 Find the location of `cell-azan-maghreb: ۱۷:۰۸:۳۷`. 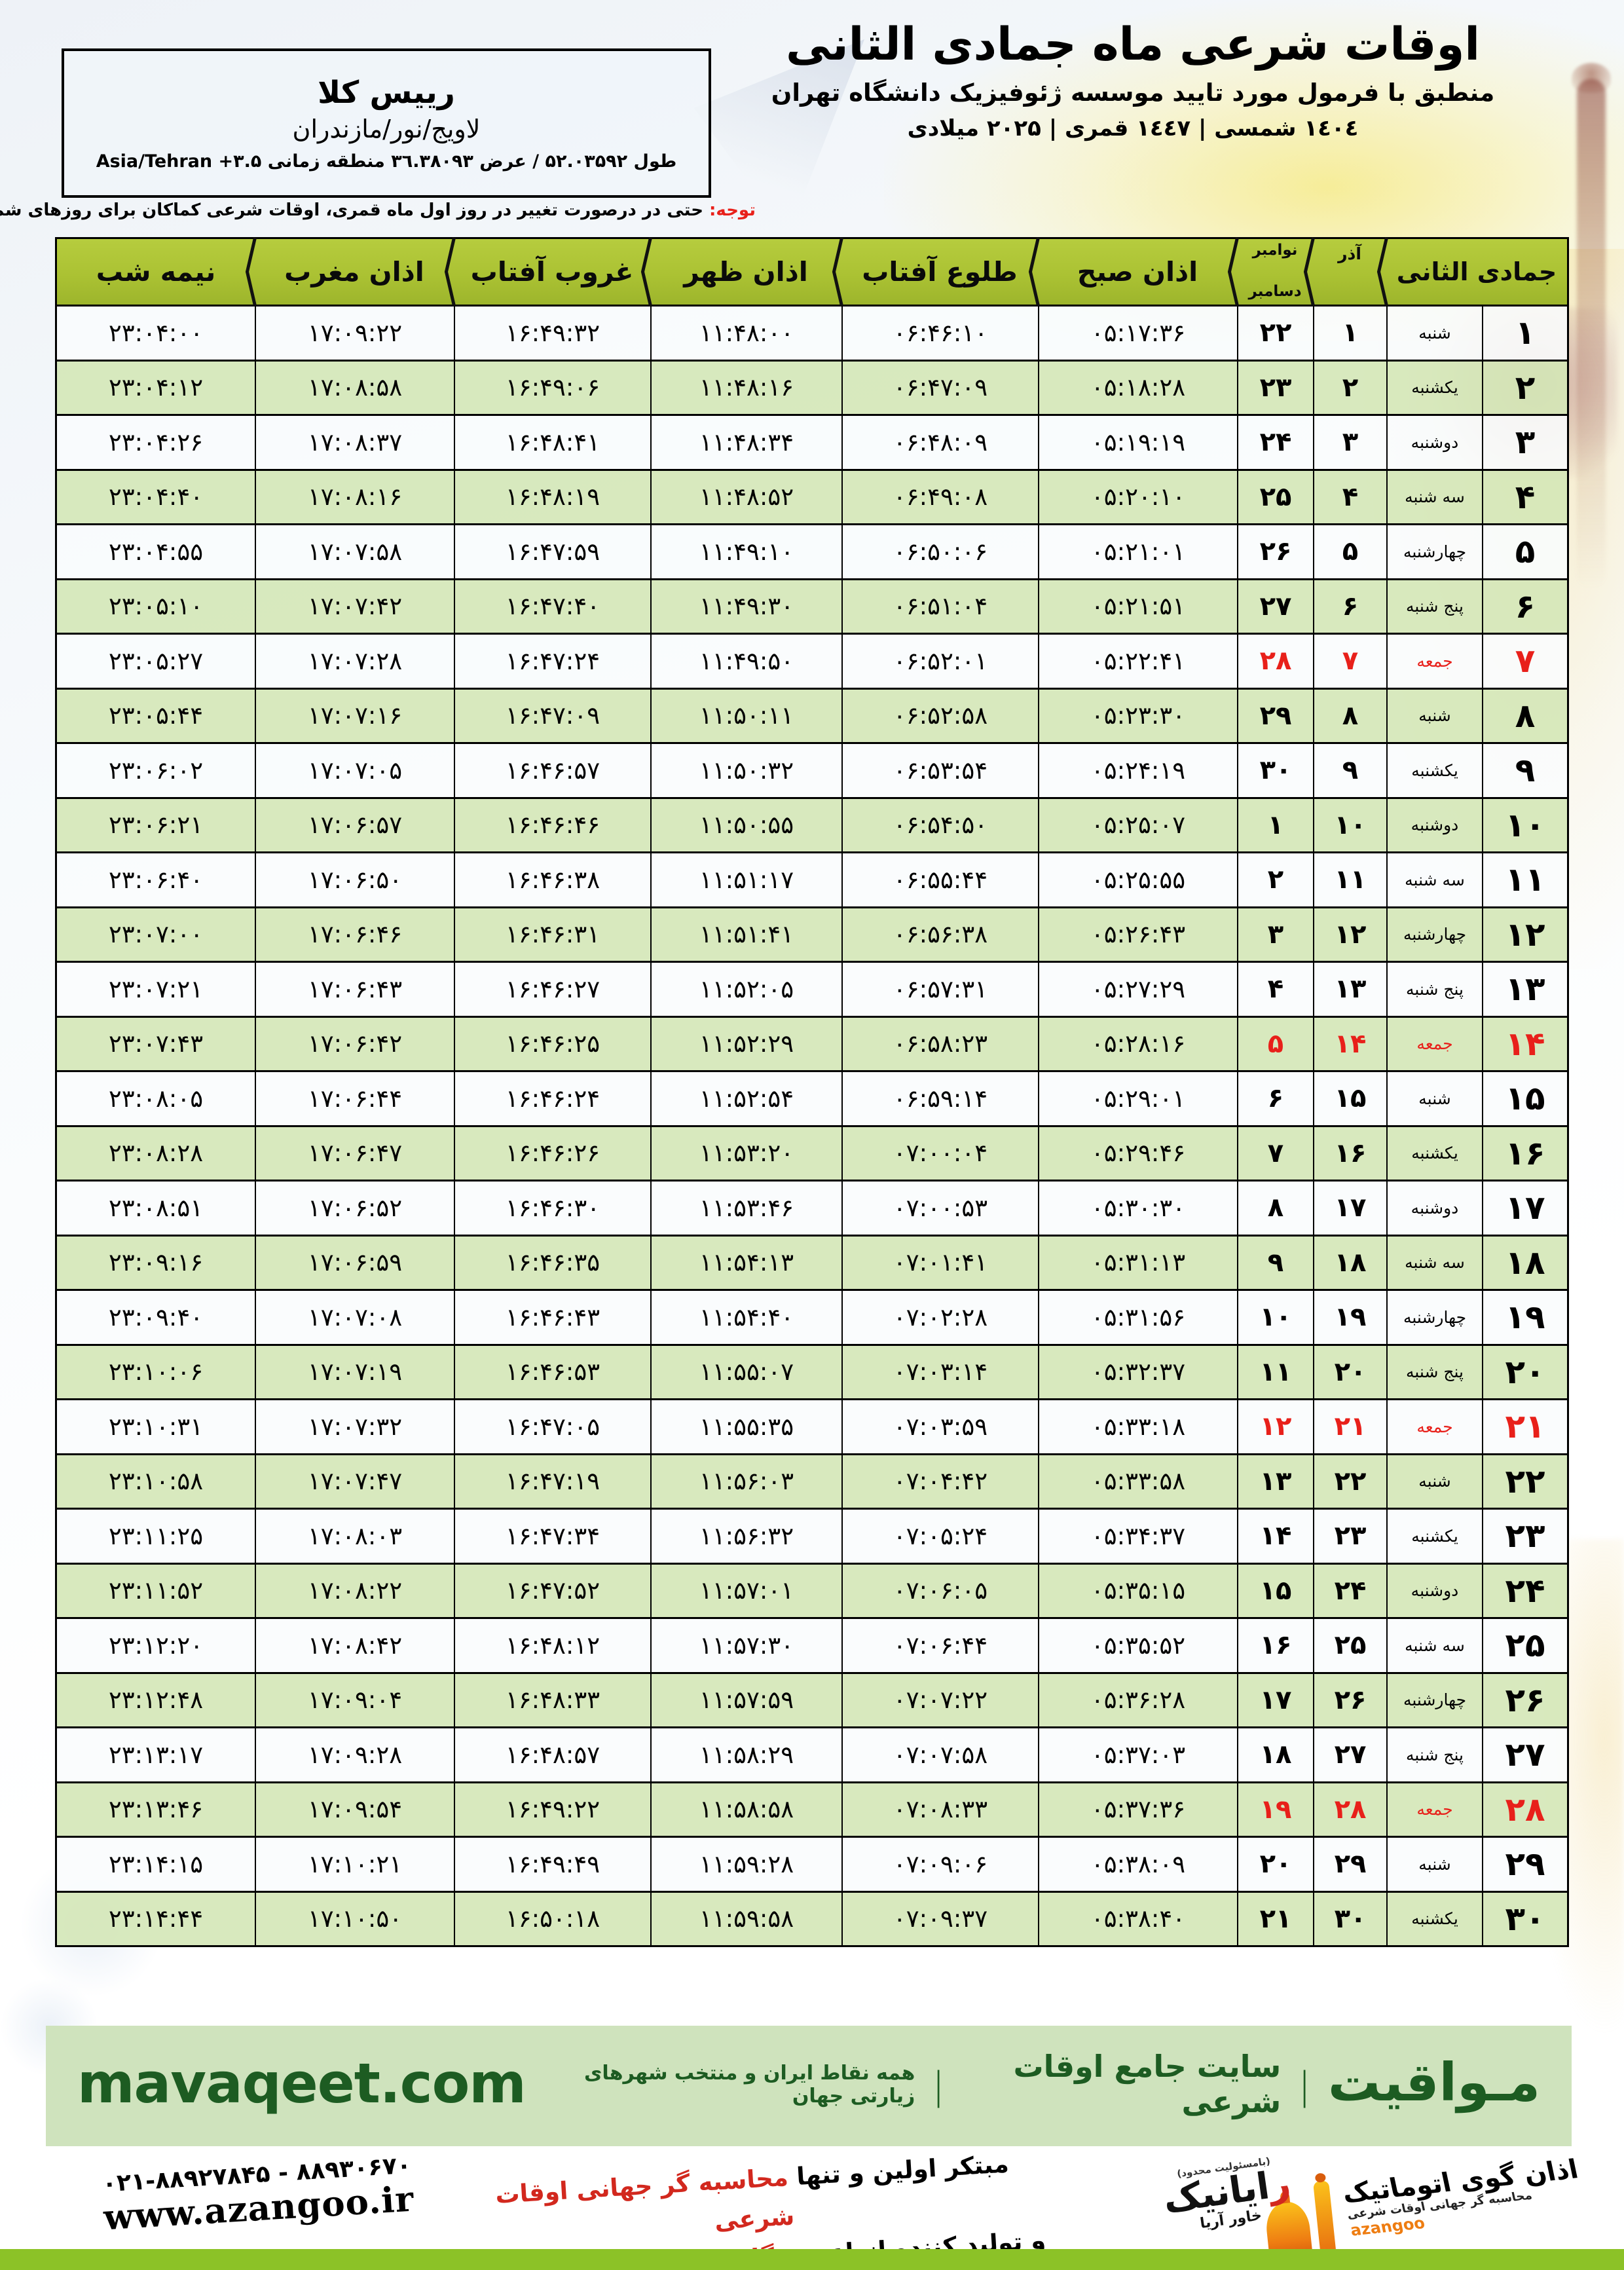

cell-azan-maghreb: ۱۷:۰۸:۳۷ is located at coordinates (354, 442).